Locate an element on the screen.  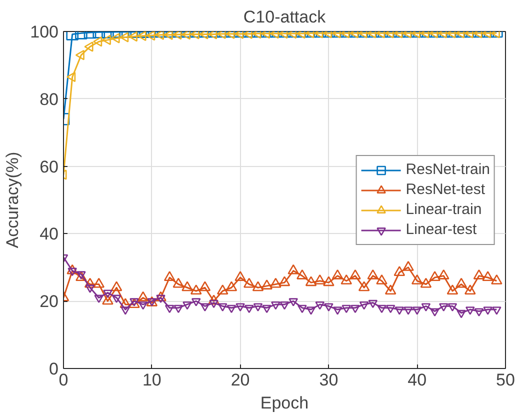
legend-label: ResNet-train is located at coordinates (448, 169).